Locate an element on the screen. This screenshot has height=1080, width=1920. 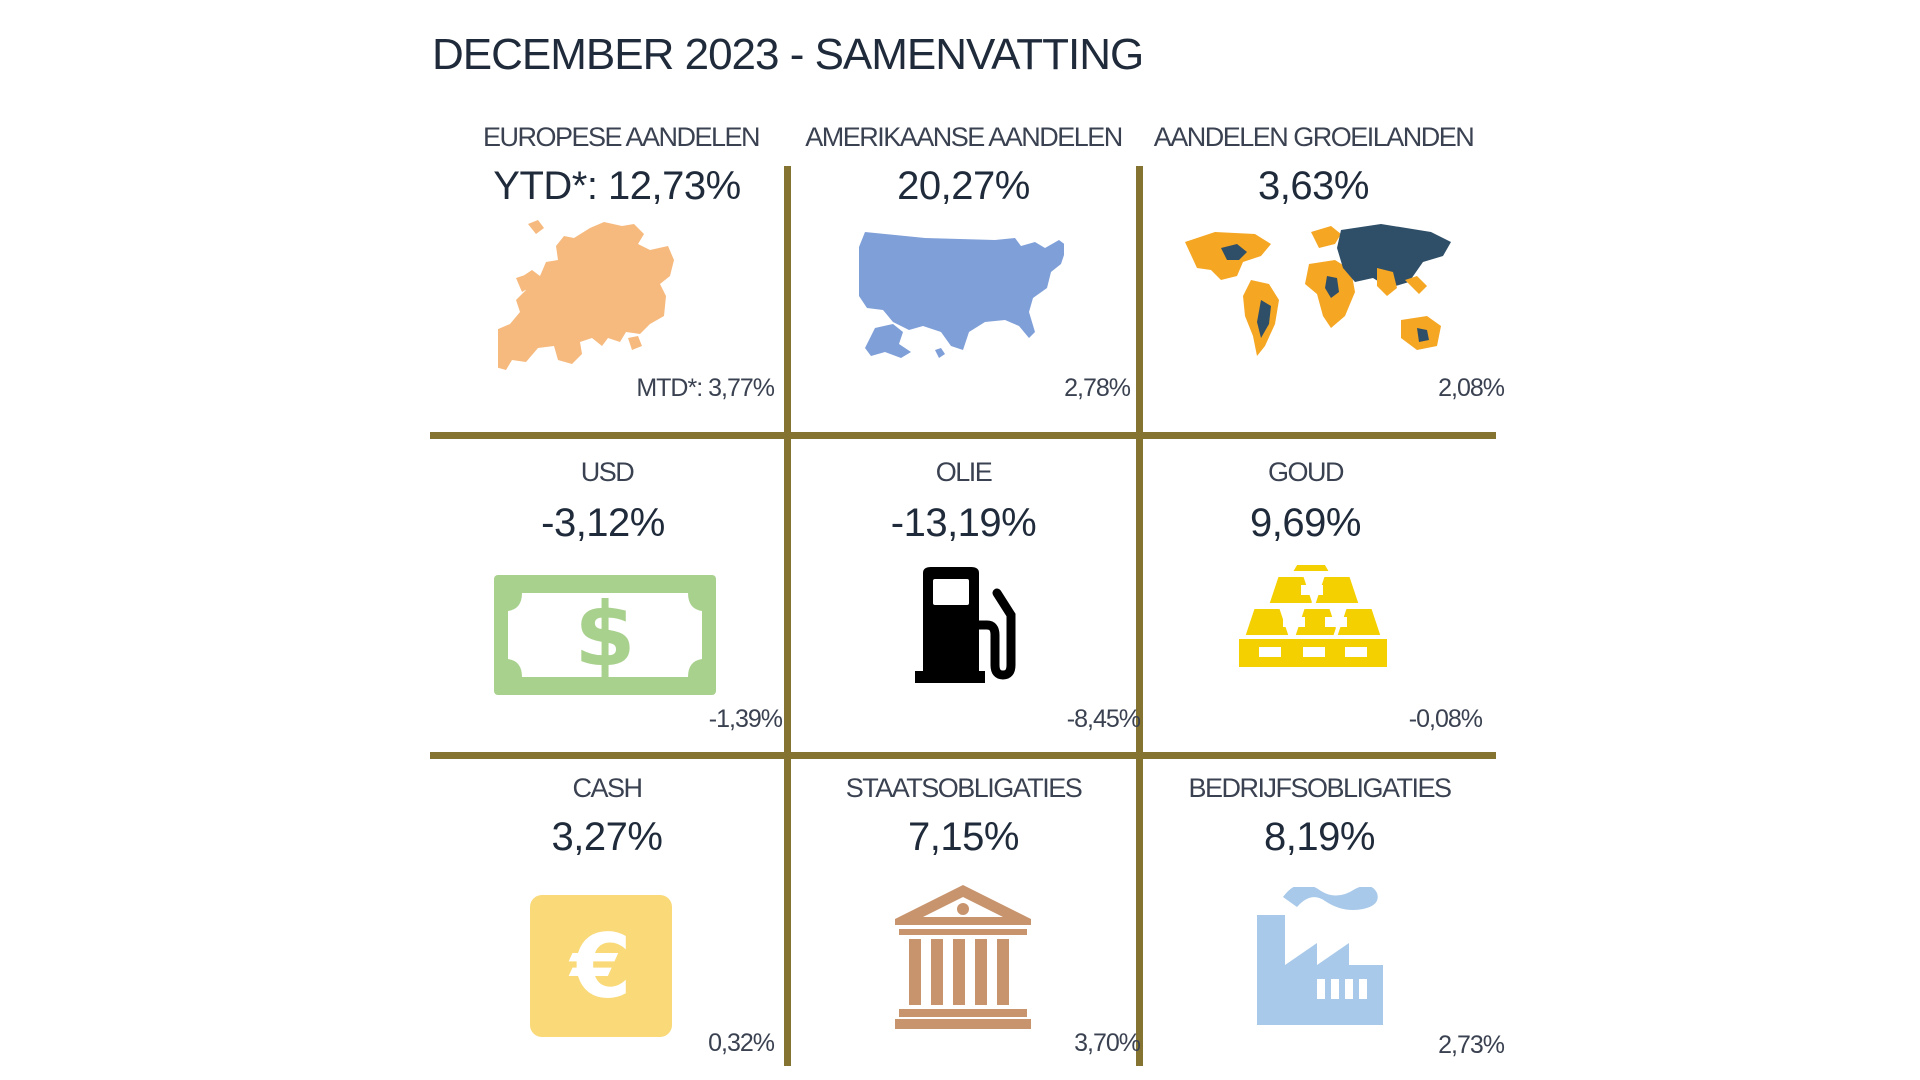
cell-label: OLIE is located at coordinates (964, 472).